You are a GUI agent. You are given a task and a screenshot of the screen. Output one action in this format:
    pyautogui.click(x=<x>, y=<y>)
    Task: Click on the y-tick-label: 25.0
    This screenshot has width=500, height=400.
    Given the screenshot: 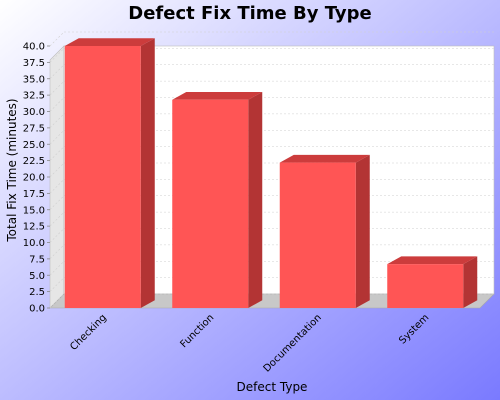 What is the action you would take?
    pyautogui.click(x=34, y=145)
    